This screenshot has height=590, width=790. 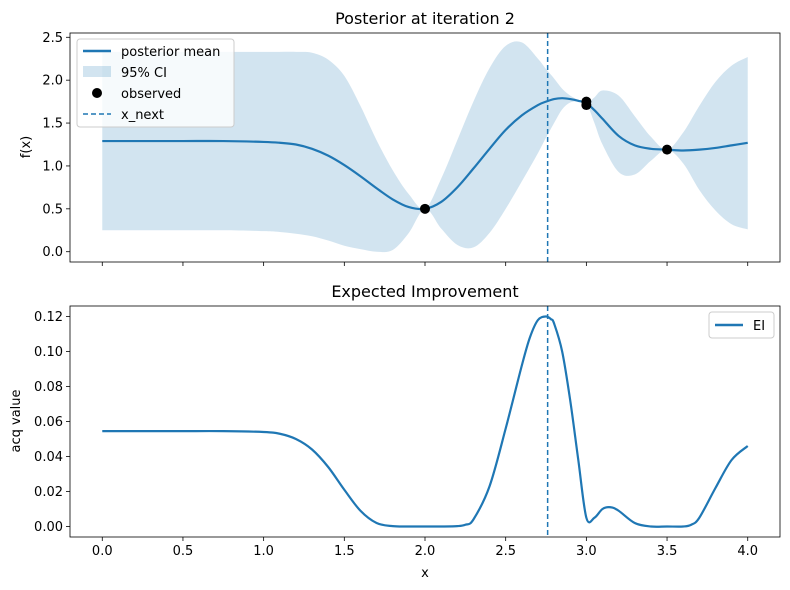 I want to click on ei-xtick-label: 2.5, so click(x=505, y=551).